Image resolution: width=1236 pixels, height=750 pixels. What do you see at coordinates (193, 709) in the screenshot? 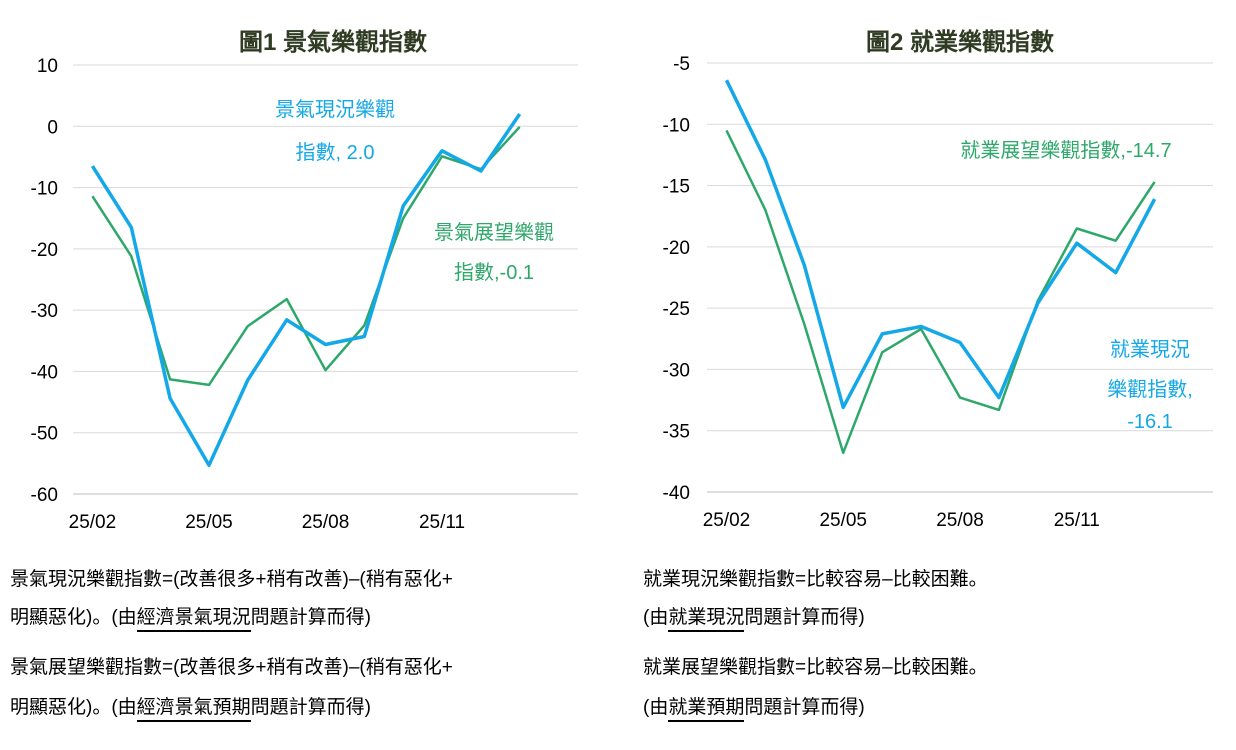
I see `note-underlined: 經濟景氣預期` at bounding box center [193, 709].